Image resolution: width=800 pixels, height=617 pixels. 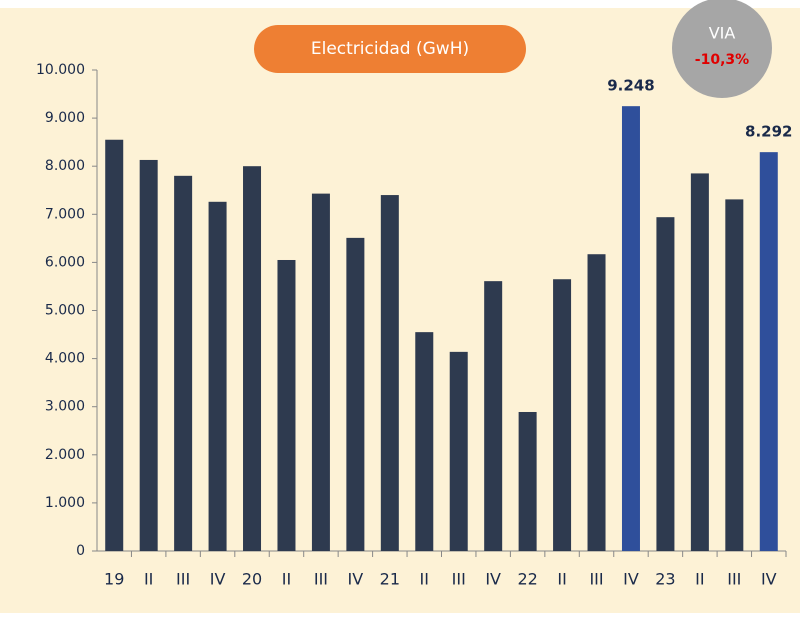 What do you see at coordinates (722, 33) in the screenshot?
I see `badge-label: VIA` at bounding box center [722, 33].